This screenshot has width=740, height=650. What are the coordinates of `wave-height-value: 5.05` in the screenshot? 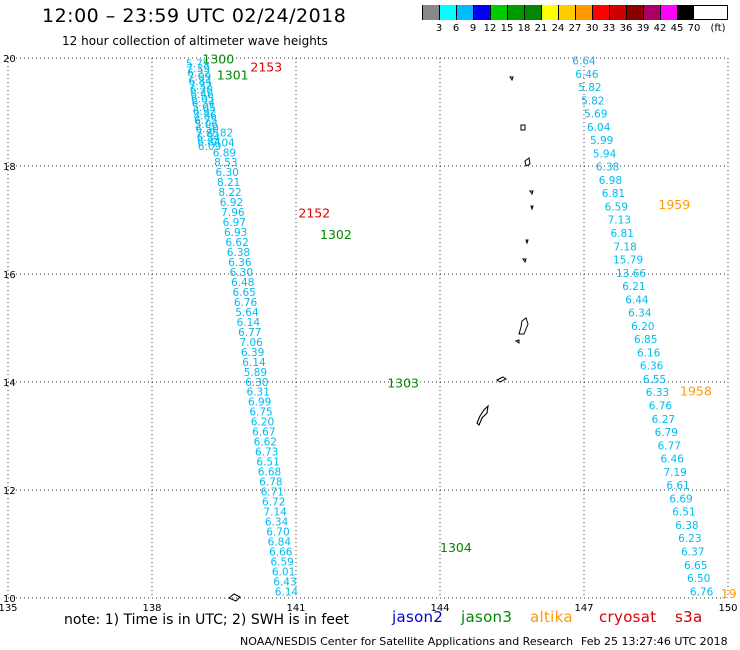 It's located at (203, 108).